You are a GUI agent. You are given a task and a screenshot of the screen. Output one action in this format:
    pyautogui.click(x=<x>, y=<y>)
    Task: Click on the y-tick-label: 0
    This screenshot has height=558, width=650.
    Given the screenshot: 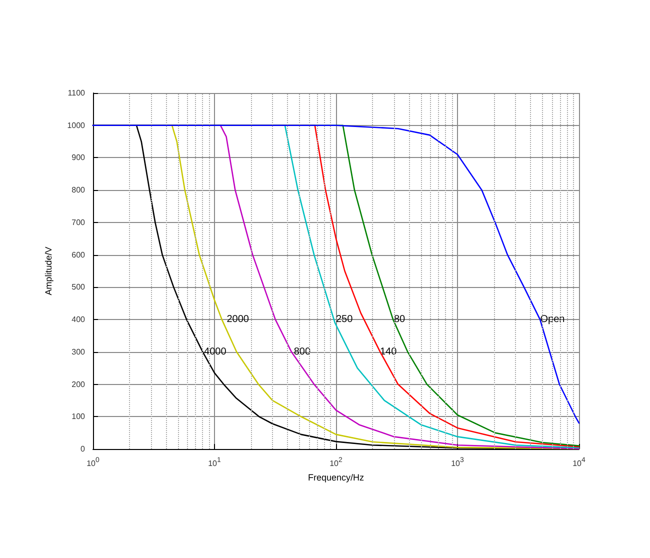 What is the action you would take?
    pyautogui.click(x=83, y=449)
    